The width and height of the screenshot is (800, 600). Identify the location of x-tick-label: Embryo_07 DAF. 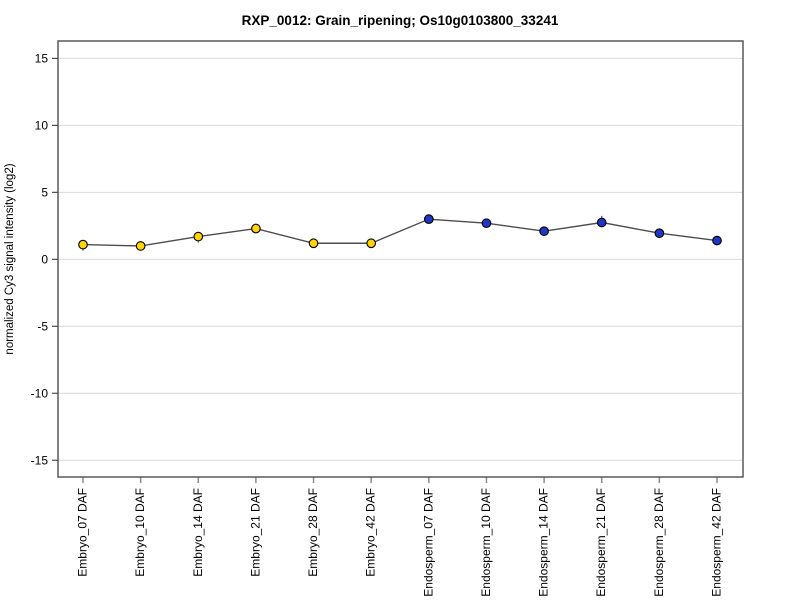
(83, 532).